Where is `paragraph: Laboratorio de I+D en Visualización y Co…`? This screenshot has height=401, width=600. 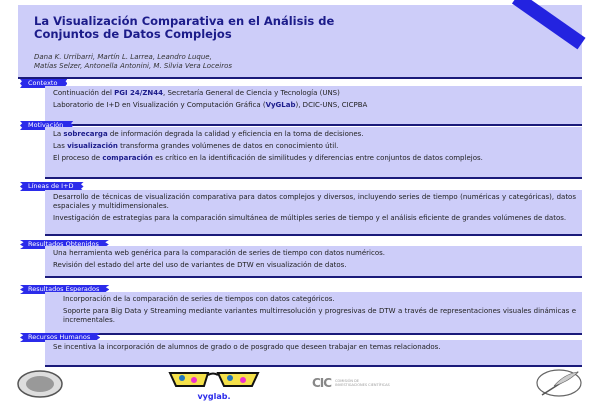
paragraph: Laboratorio de I+D en Visualización y Co… is located at coordinates (210, 105).